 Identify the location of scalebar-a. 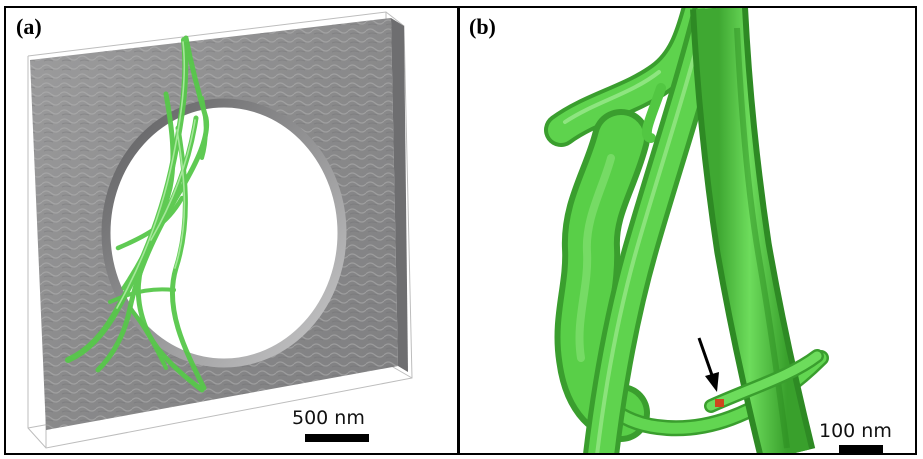
(337, 438).